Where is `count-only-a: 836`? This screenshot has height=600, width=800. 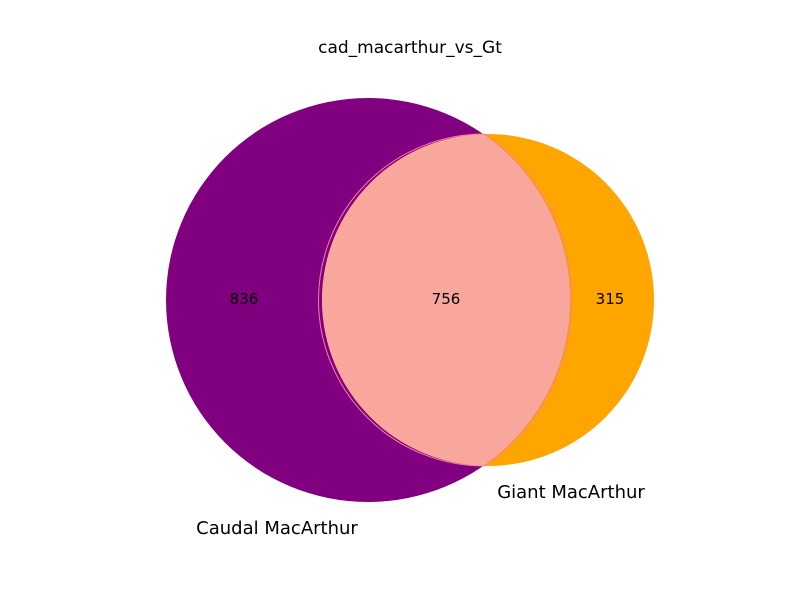
count-only-a: 836 is located at coordinates (244, 299).